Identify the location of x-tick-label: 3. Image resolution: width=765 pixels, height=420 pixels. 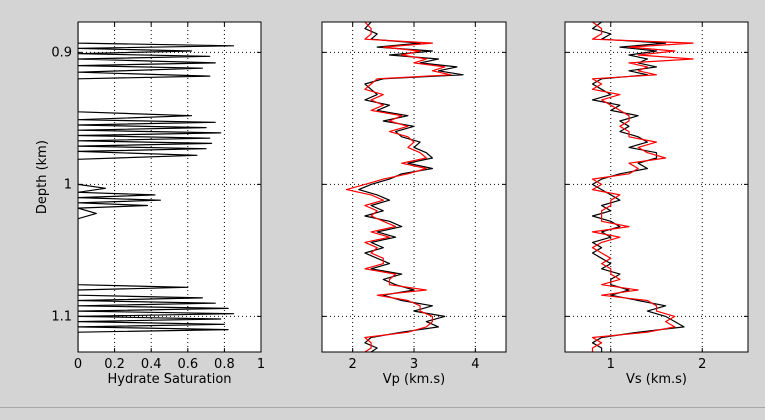
(414, 364).